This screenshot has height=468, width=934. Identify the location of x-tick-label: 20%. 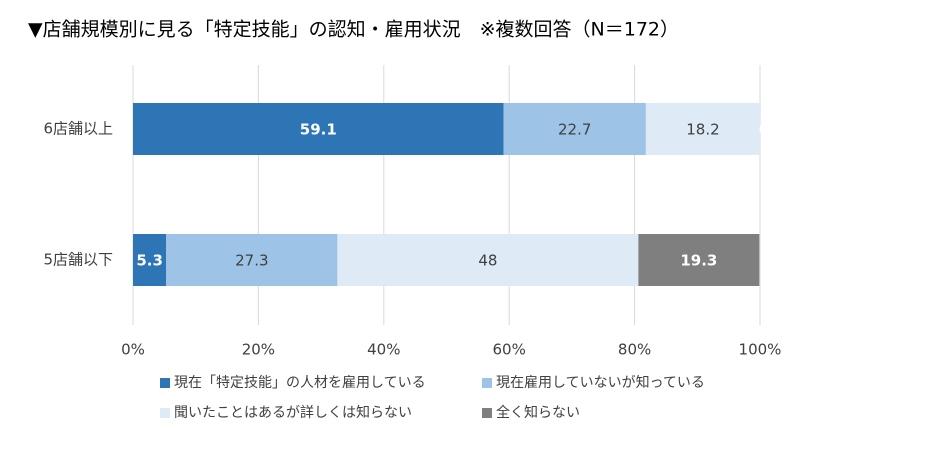
(258, 350).